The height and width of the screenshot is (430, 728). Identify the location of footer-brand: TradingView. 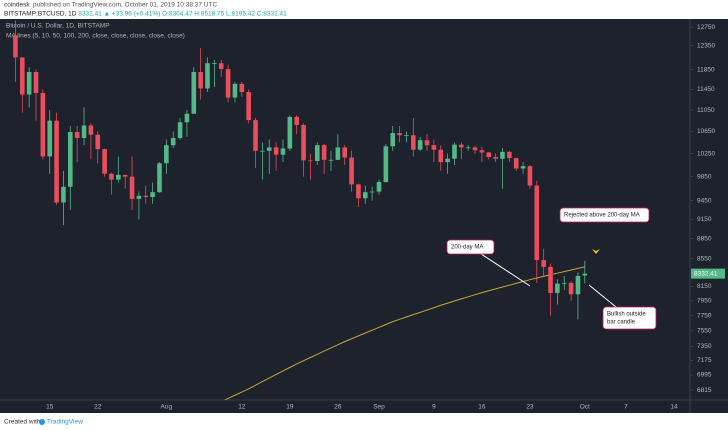
(65, 422).